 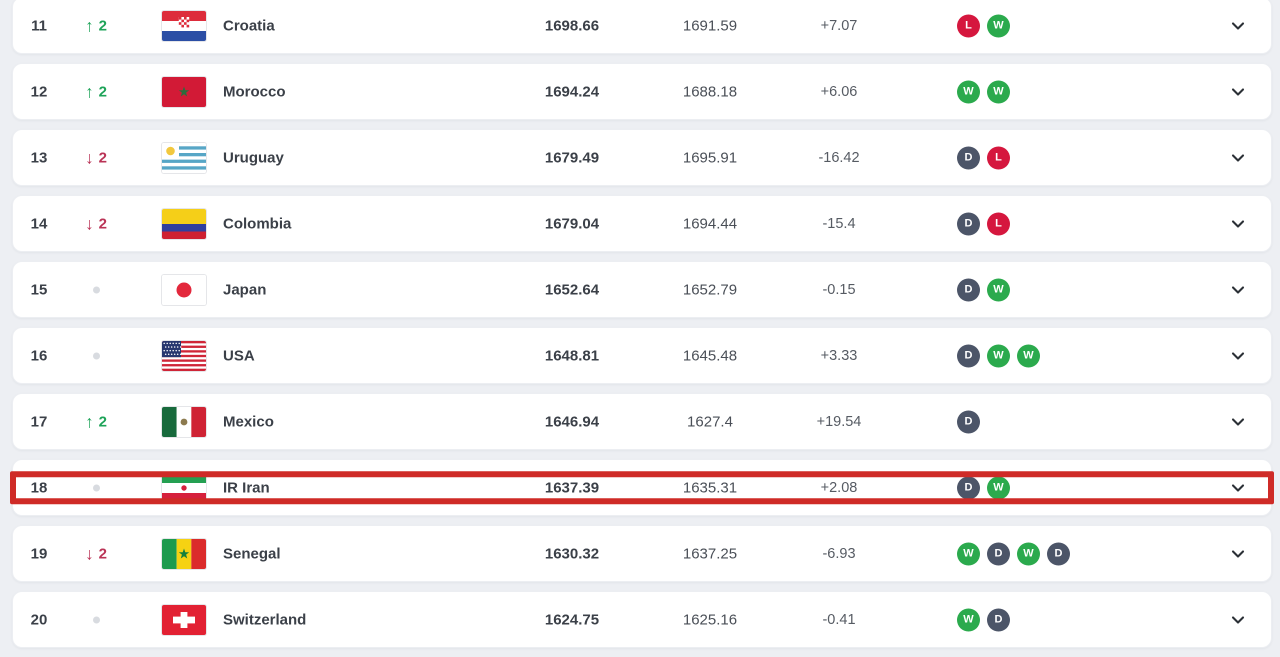 I want to click on points-value: 1637.39, so click(x=572, y=487).